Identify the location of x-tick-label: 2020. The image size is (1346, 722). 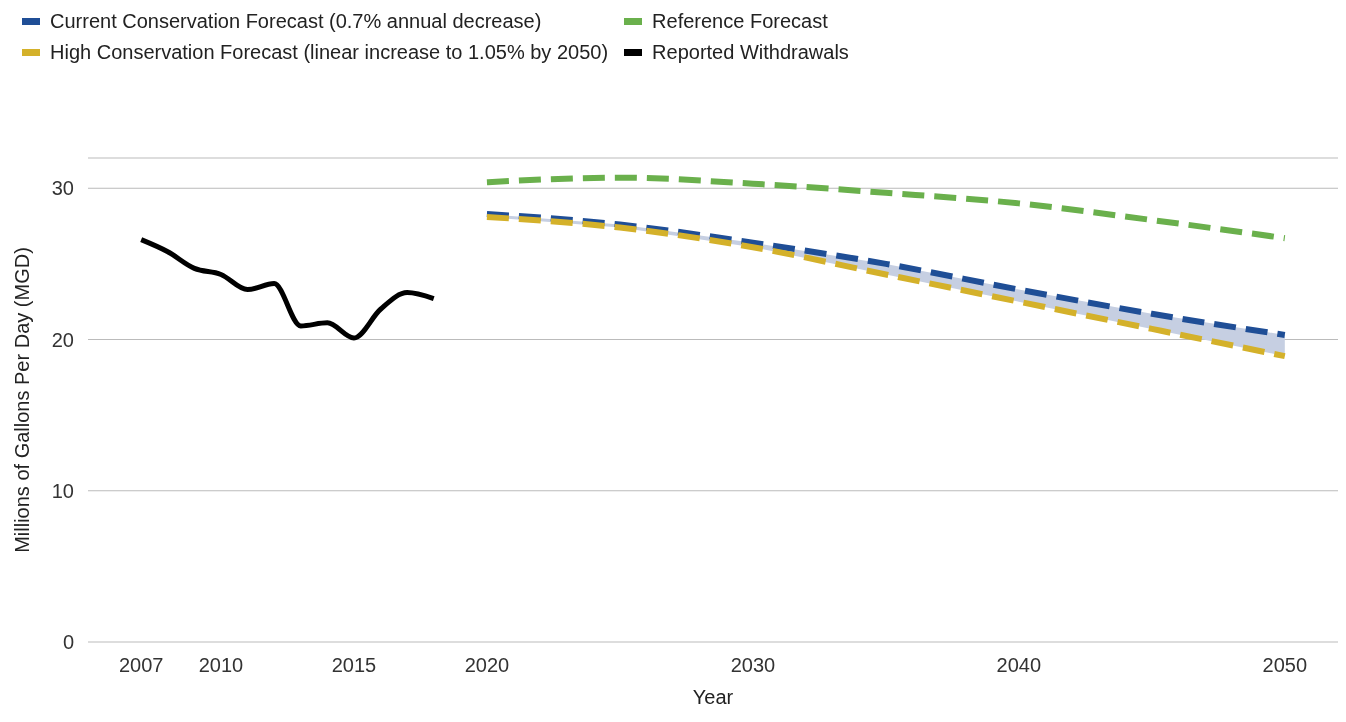
(487, 665).